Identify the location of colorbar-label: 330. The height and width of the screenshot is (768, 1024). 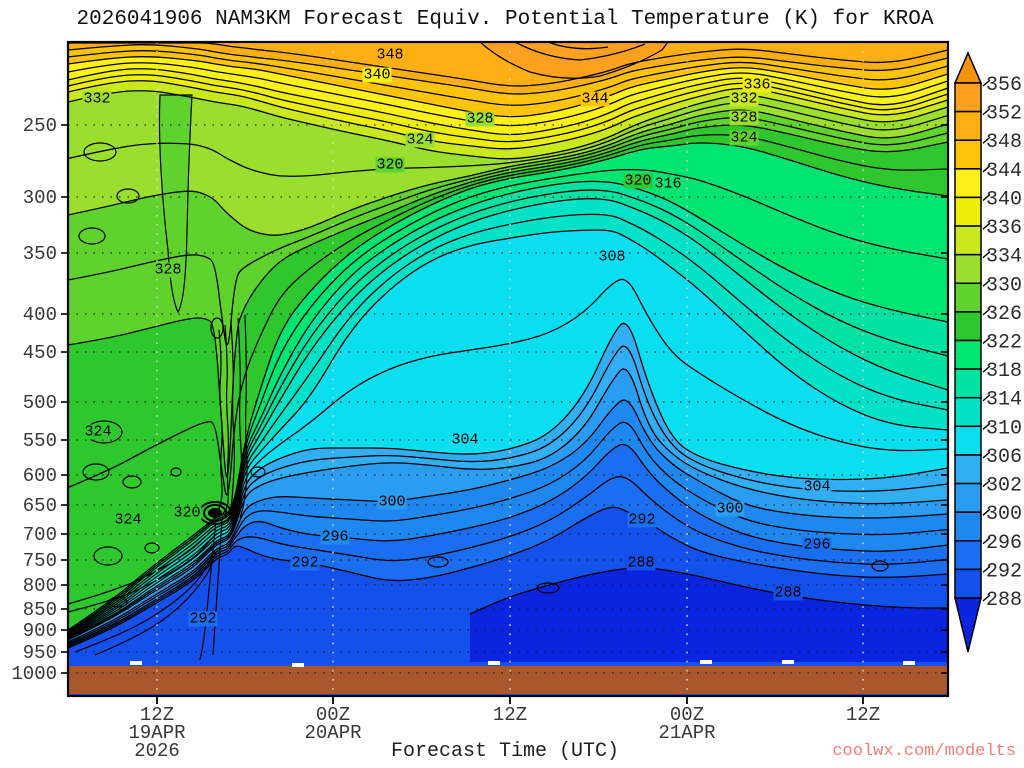
(1004, 285).